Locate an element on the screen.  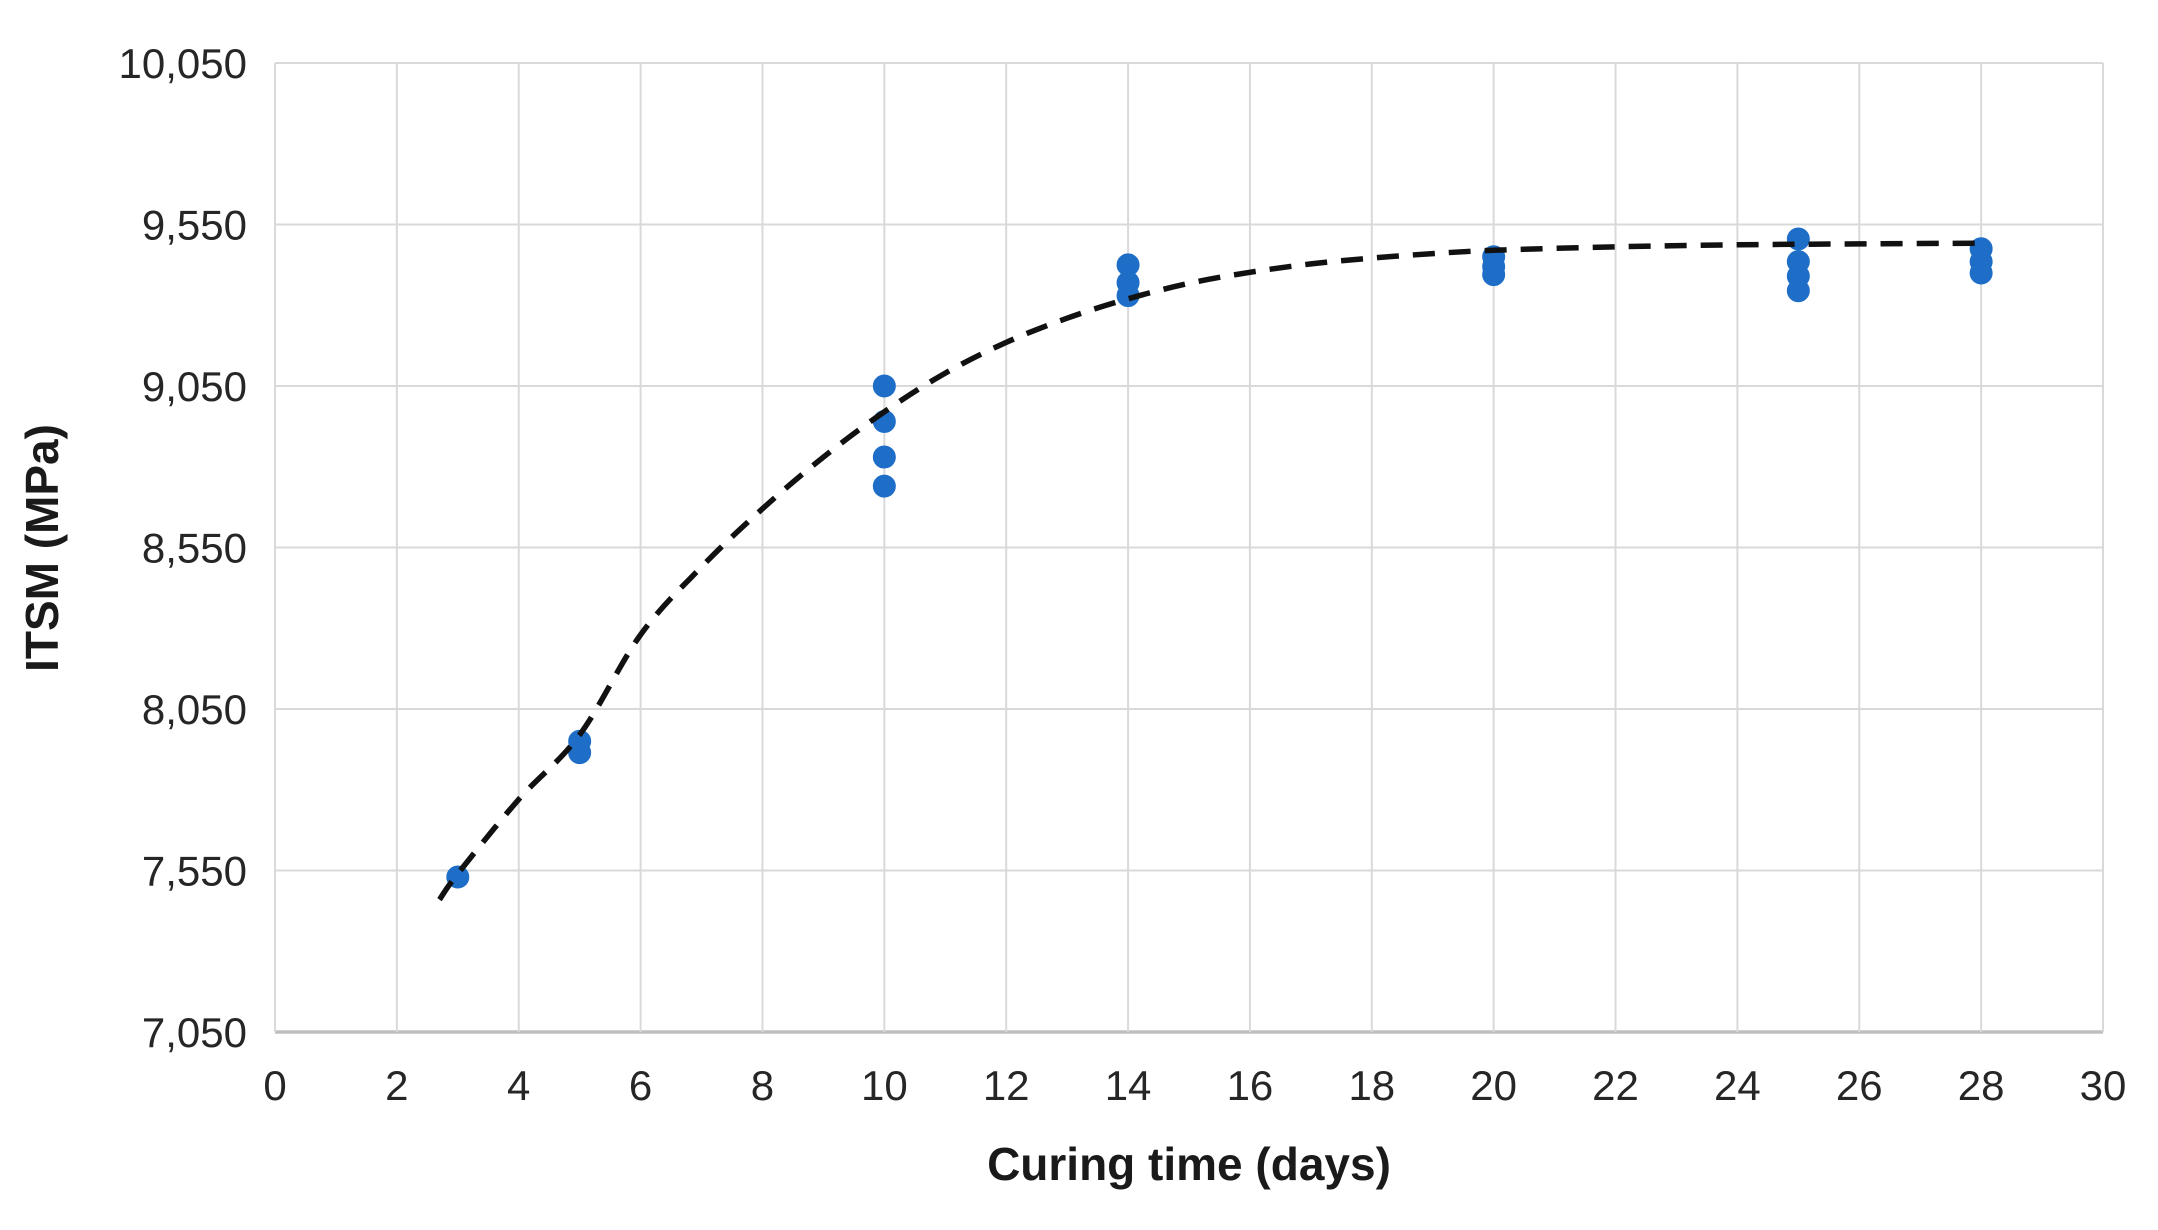
x-tick-label: 30 is located at coordinates (2103, 1085).